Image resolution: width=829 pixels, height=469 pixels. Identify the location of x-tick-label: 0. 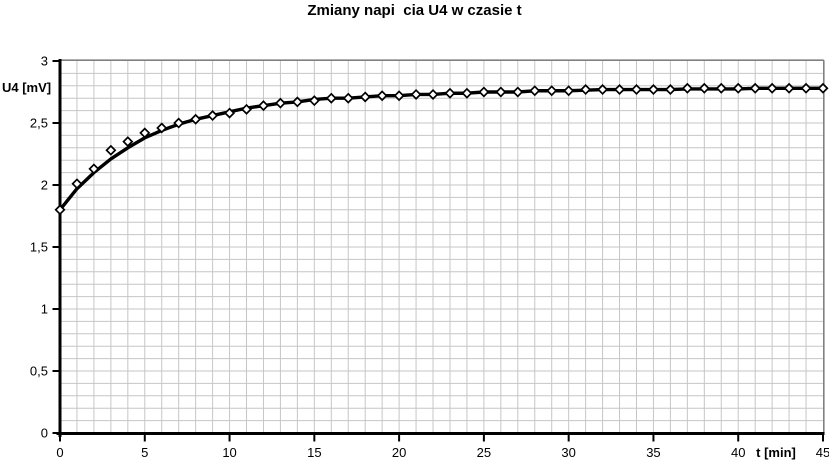
(59, 452).